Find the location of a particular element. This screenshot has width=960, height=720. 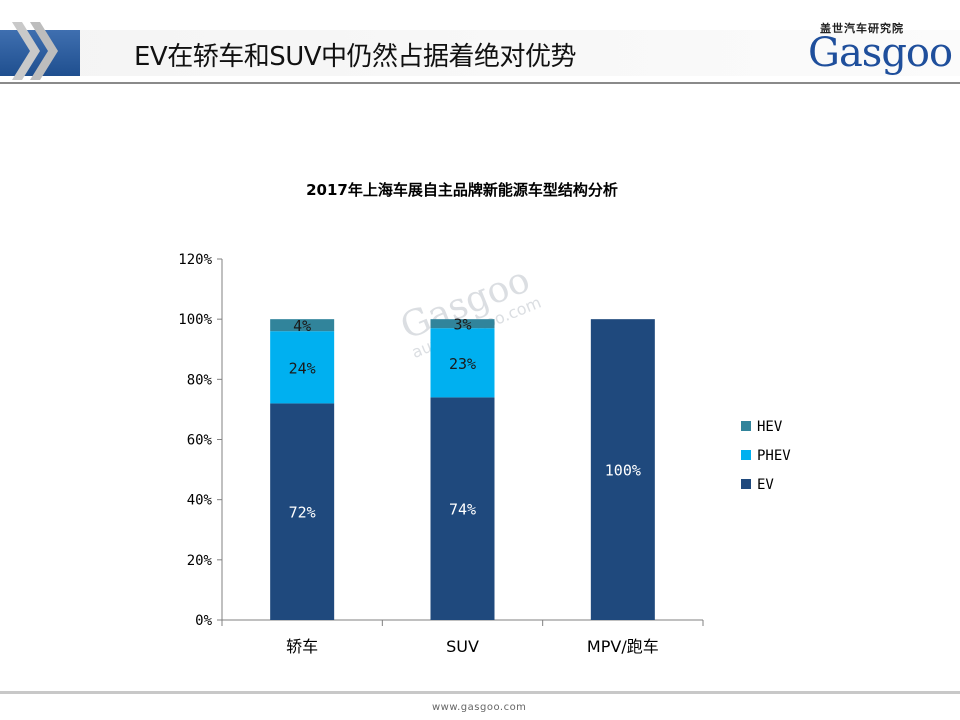

data-label: 74% is located at coordinates (462, 510).